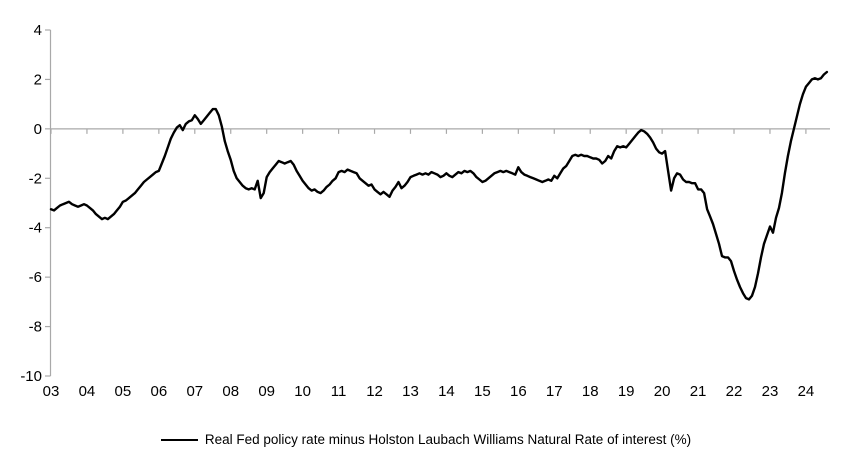 Image resolution: width=852 pixels, height=471 pixels. Describe the element at coordinates (123, 391) in the screenshot. I see `x-tick-label: 05` at that location.